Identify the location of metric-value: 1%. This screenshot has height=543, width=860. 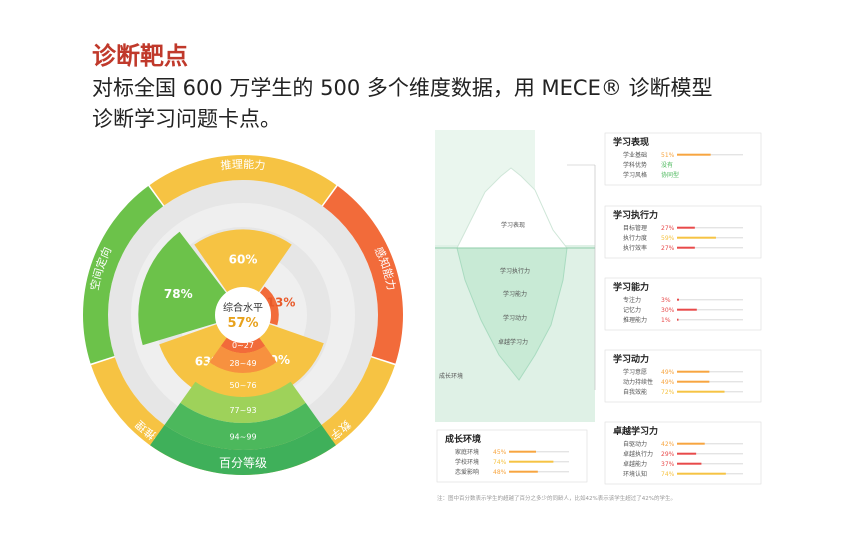
(666, 320).